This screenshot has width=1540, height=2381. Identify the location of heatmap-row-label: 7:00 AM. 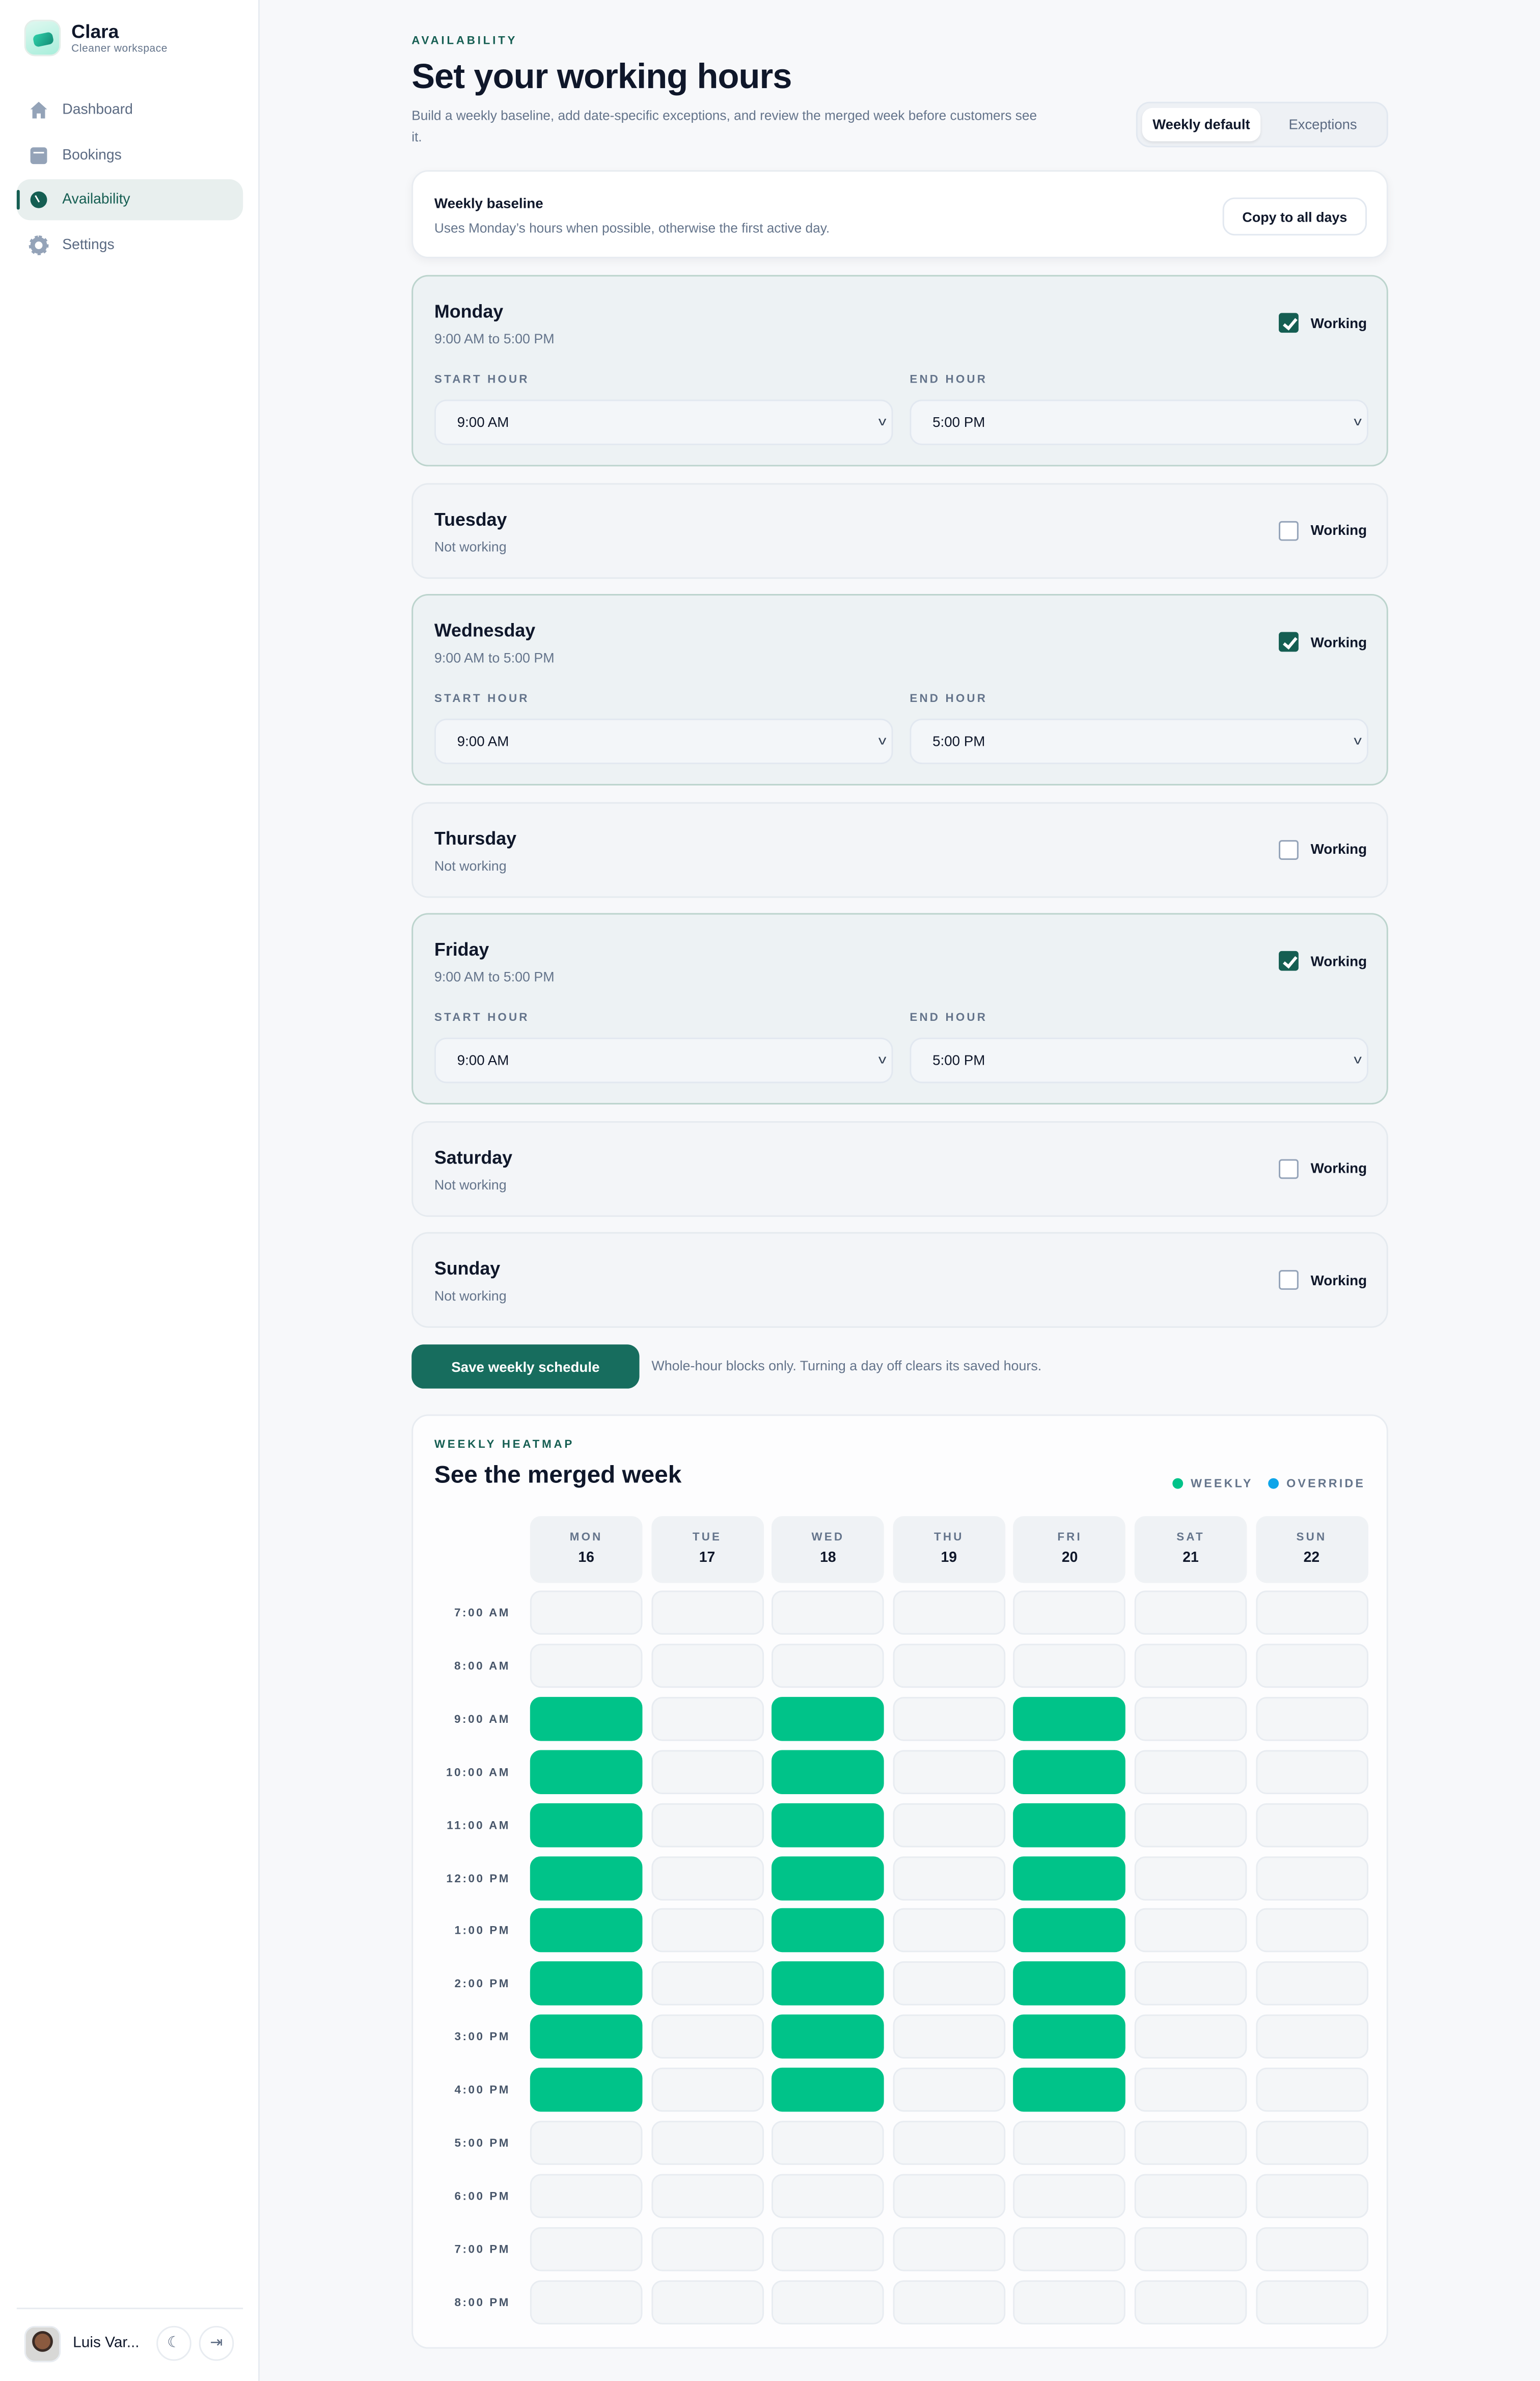
(483, 1613).